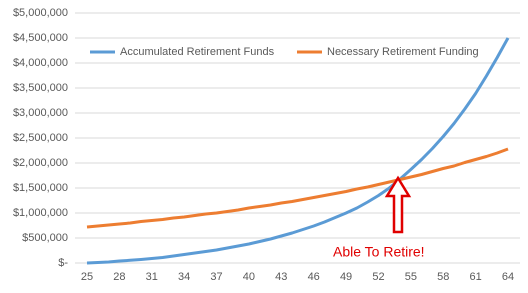 The image size is (528, 293). Describe the element at coordinates (40, 38) in the screenshot. I see `y-tick-label: $4,500,000` at that location.